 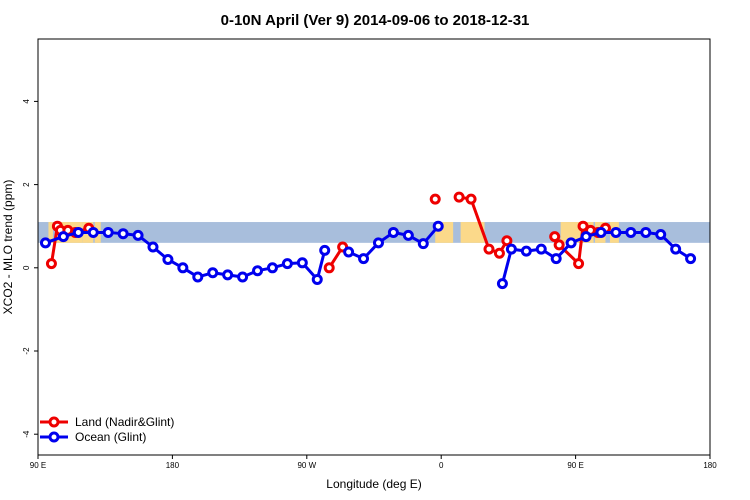 I want to click on y-axis-label: XCO2 - MLO trend (ppm), so click(x=8, y=247).